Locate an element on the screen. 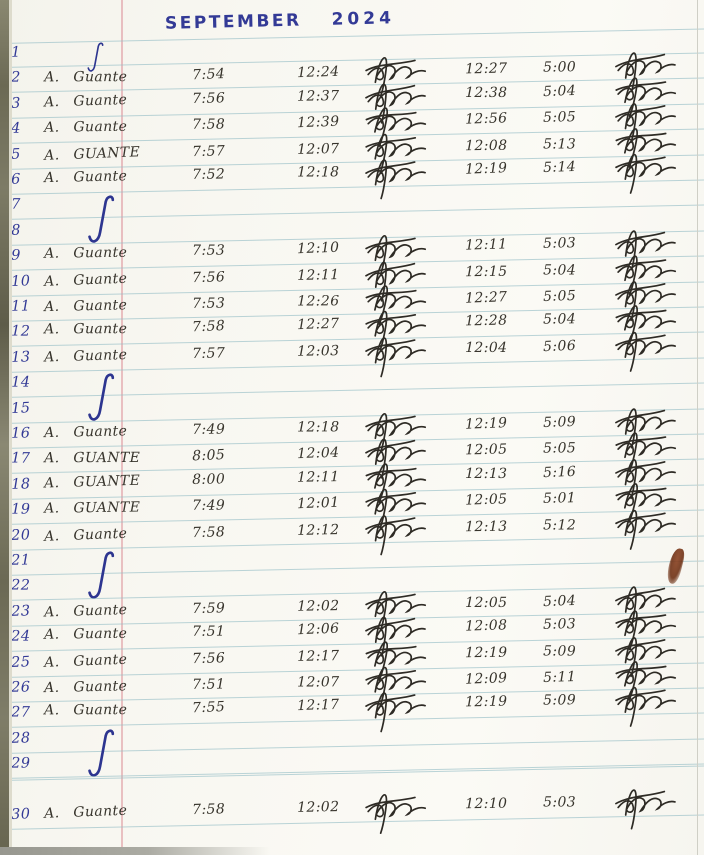 This screenshot has height=855, width=704. time-out: 5:01 is located at coordinates (559, 499).